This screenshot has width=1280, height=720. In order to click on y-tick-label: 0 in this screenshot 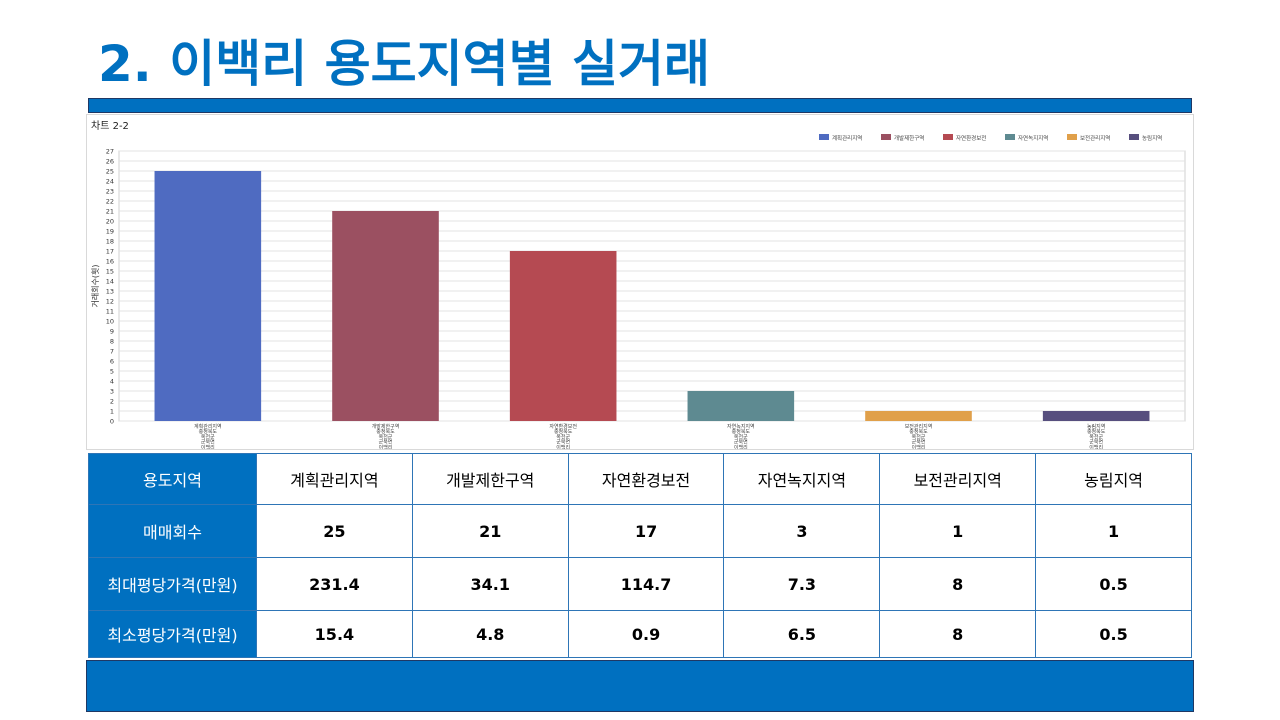, I will do `click(112, 422)`.